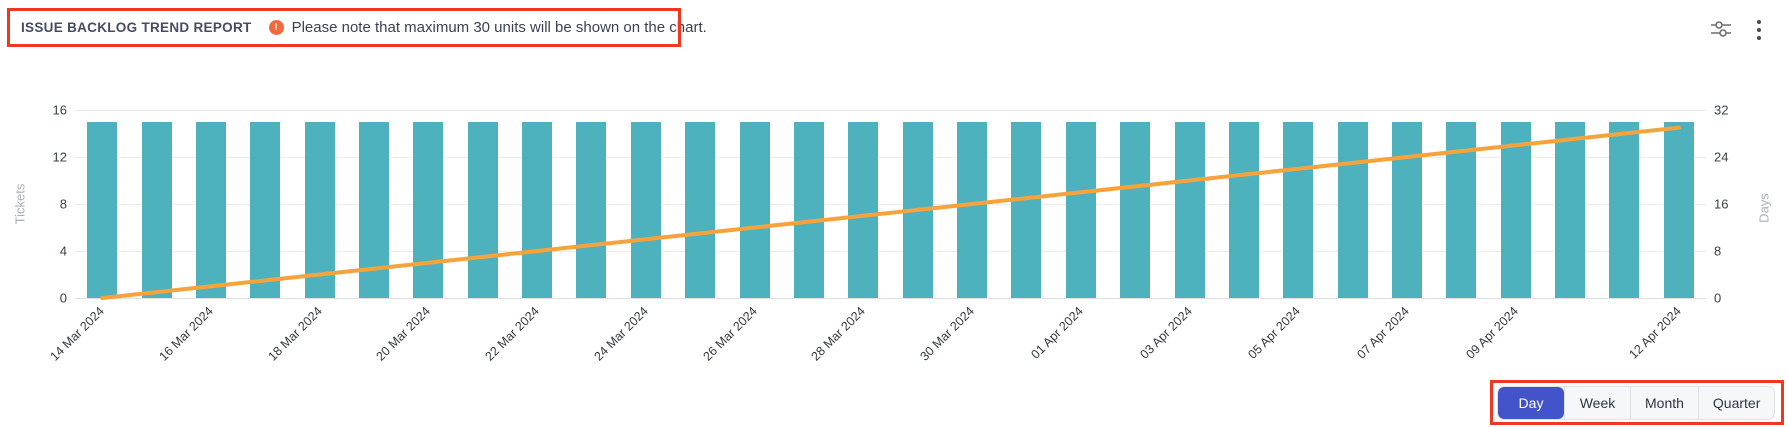 This screenshot has width=1788, height=427. I want to click on left-axis-tick-label: 12, so click(59, 157).